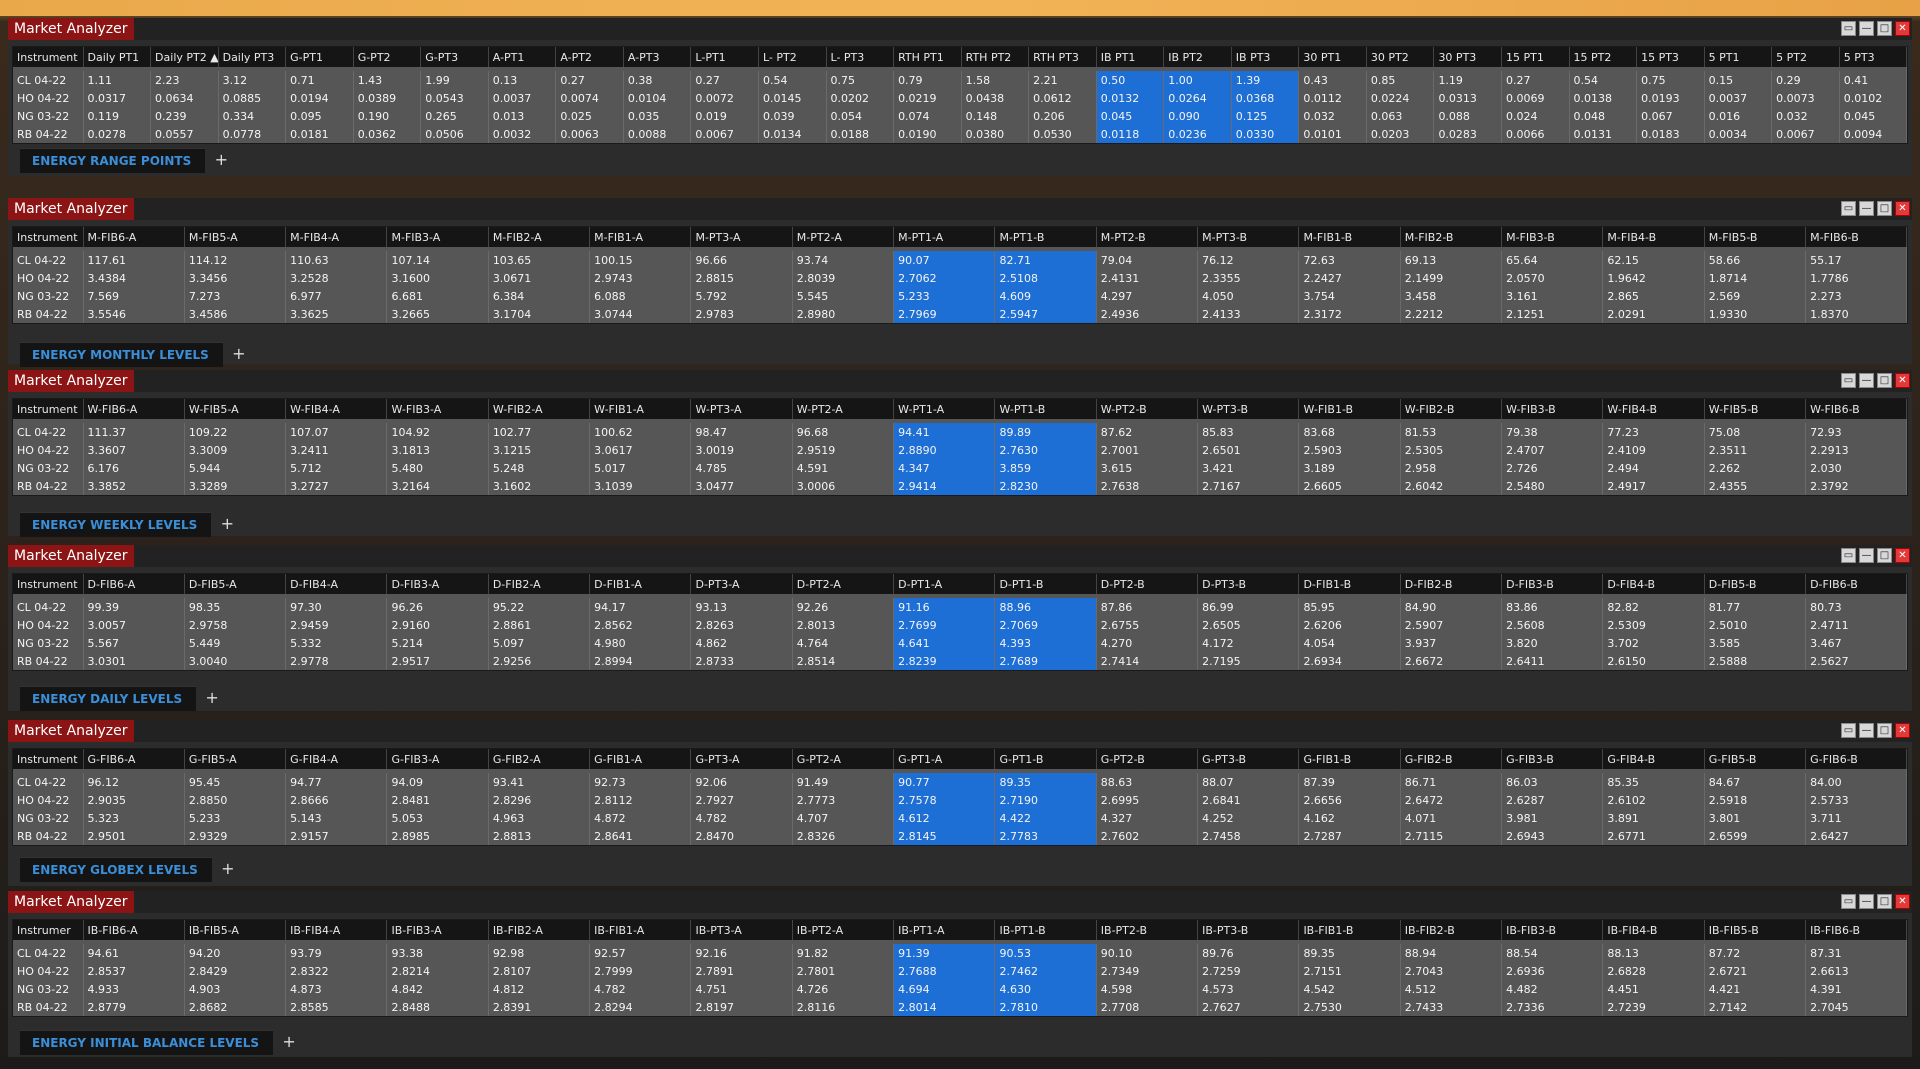 The width and height of the screenshot is (1920, 1069). I want to click on value-cell: 3.458, so click(1451, 296).